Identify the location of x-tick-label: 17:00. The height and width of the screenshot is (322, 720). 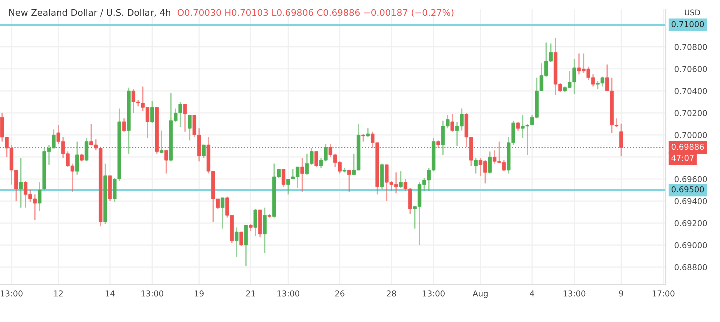
(663, 293).